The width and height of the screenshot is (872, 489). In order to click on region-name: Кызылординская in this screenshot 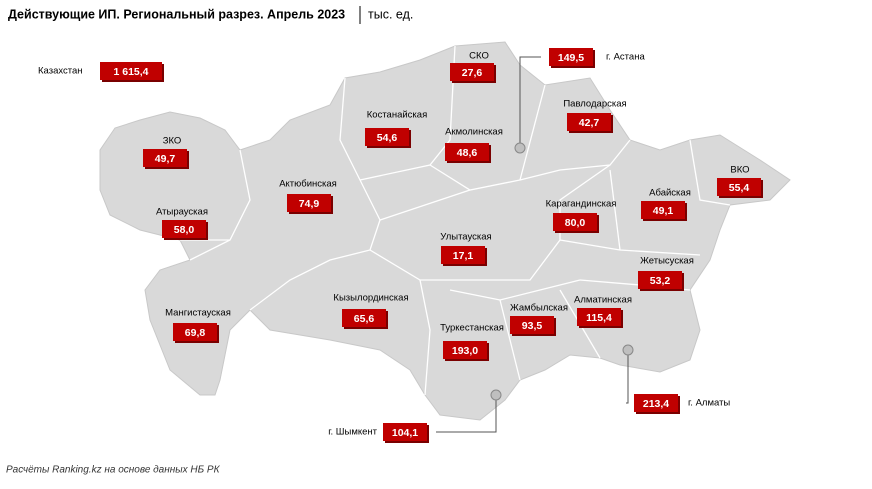, I will do `click(370, 298)`.